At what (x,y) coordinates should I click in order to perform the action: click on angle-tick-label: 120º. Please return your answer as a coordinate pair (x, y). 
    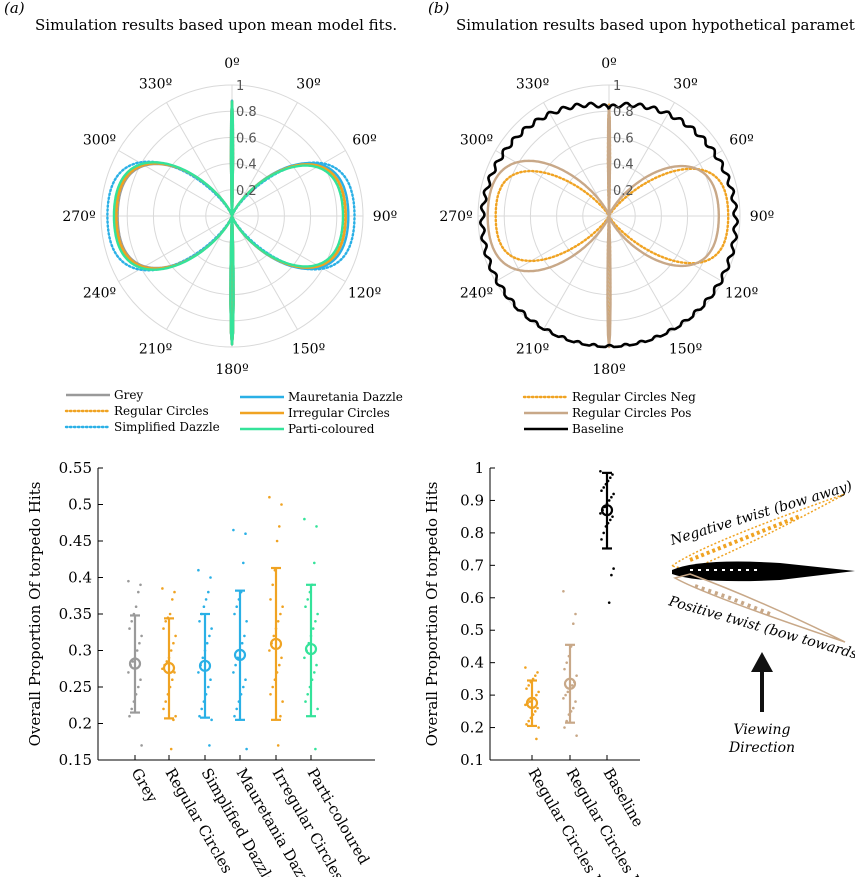
    Looking at the image, I should click on (364, 294).